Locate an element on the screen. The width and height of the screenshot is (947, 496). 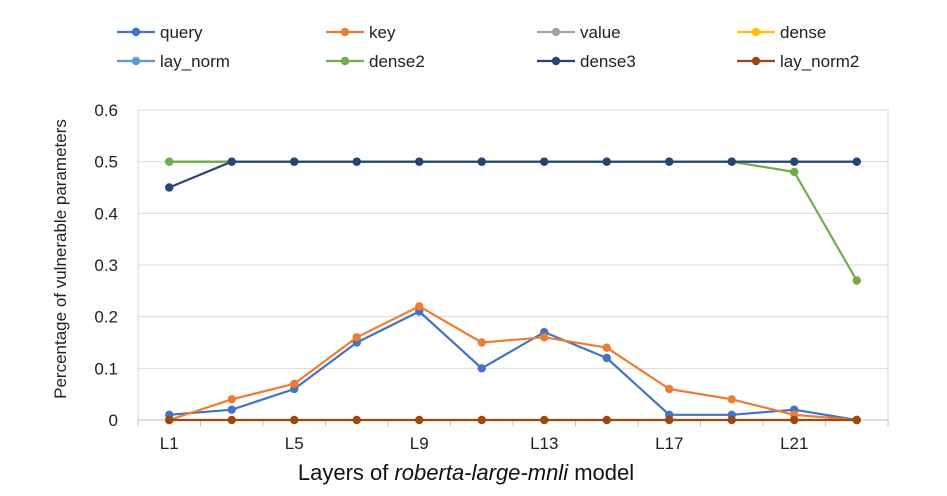
y-tick-label: 0.5 is located at coordinates (106, 162).